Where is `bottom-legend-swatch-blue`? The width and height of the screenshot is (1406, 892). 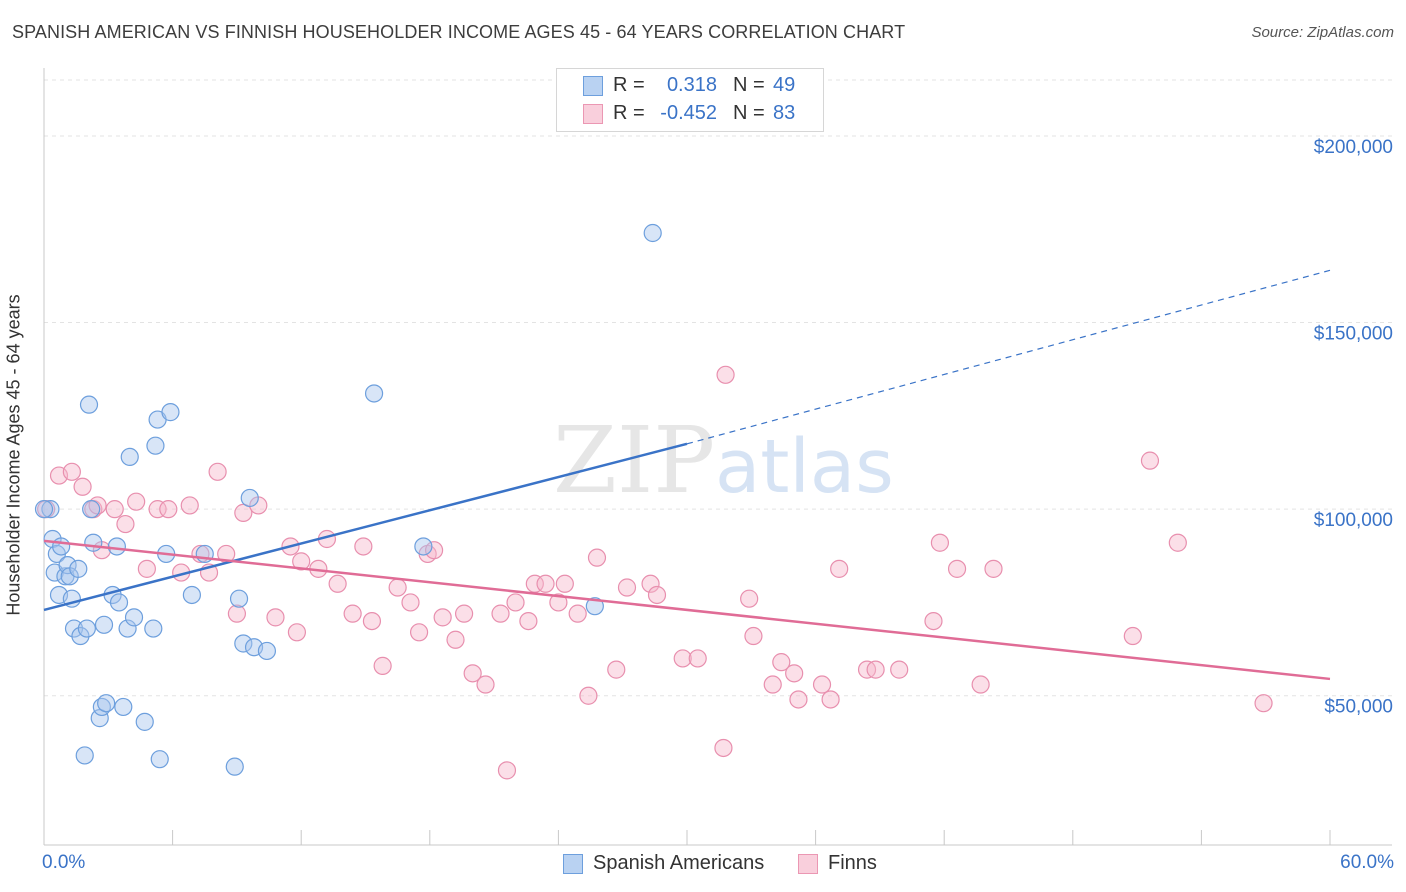 bottom-legend-swatch-blue is located at coordinates (573, 864).